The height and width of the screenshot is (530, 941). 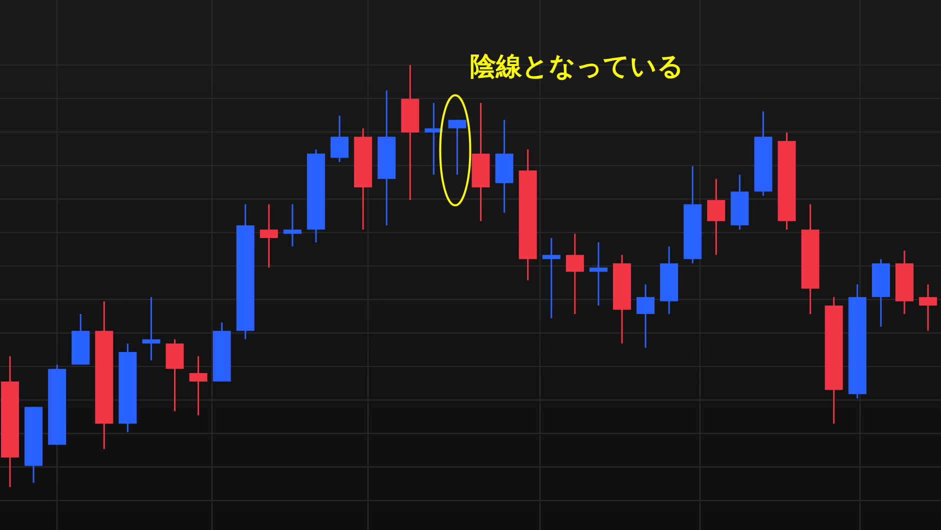 What do you see at coordinates (577, 67) in the screenshot?
I see `annotation: 陰線となっている` at bounding box center [577, 67].